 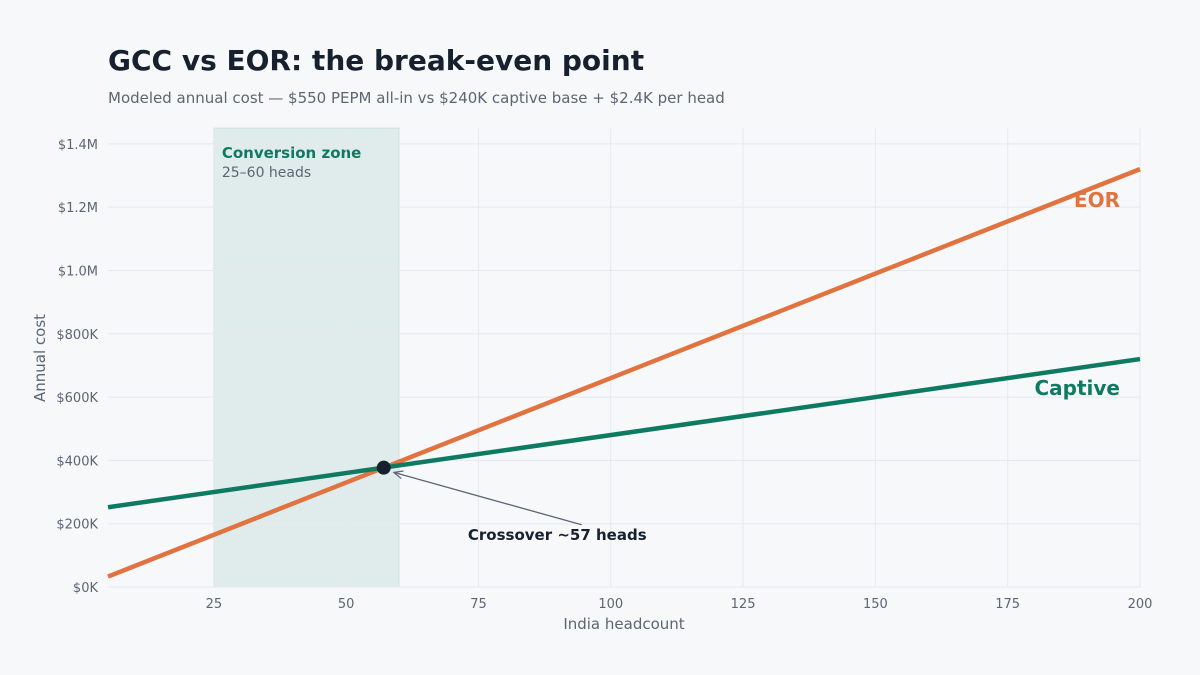 What do you see at coordinates (266, 173) in the screenshot?
I see `conversion-zone-sublabel: 25–60 heads` at bounding box center [266, 173].